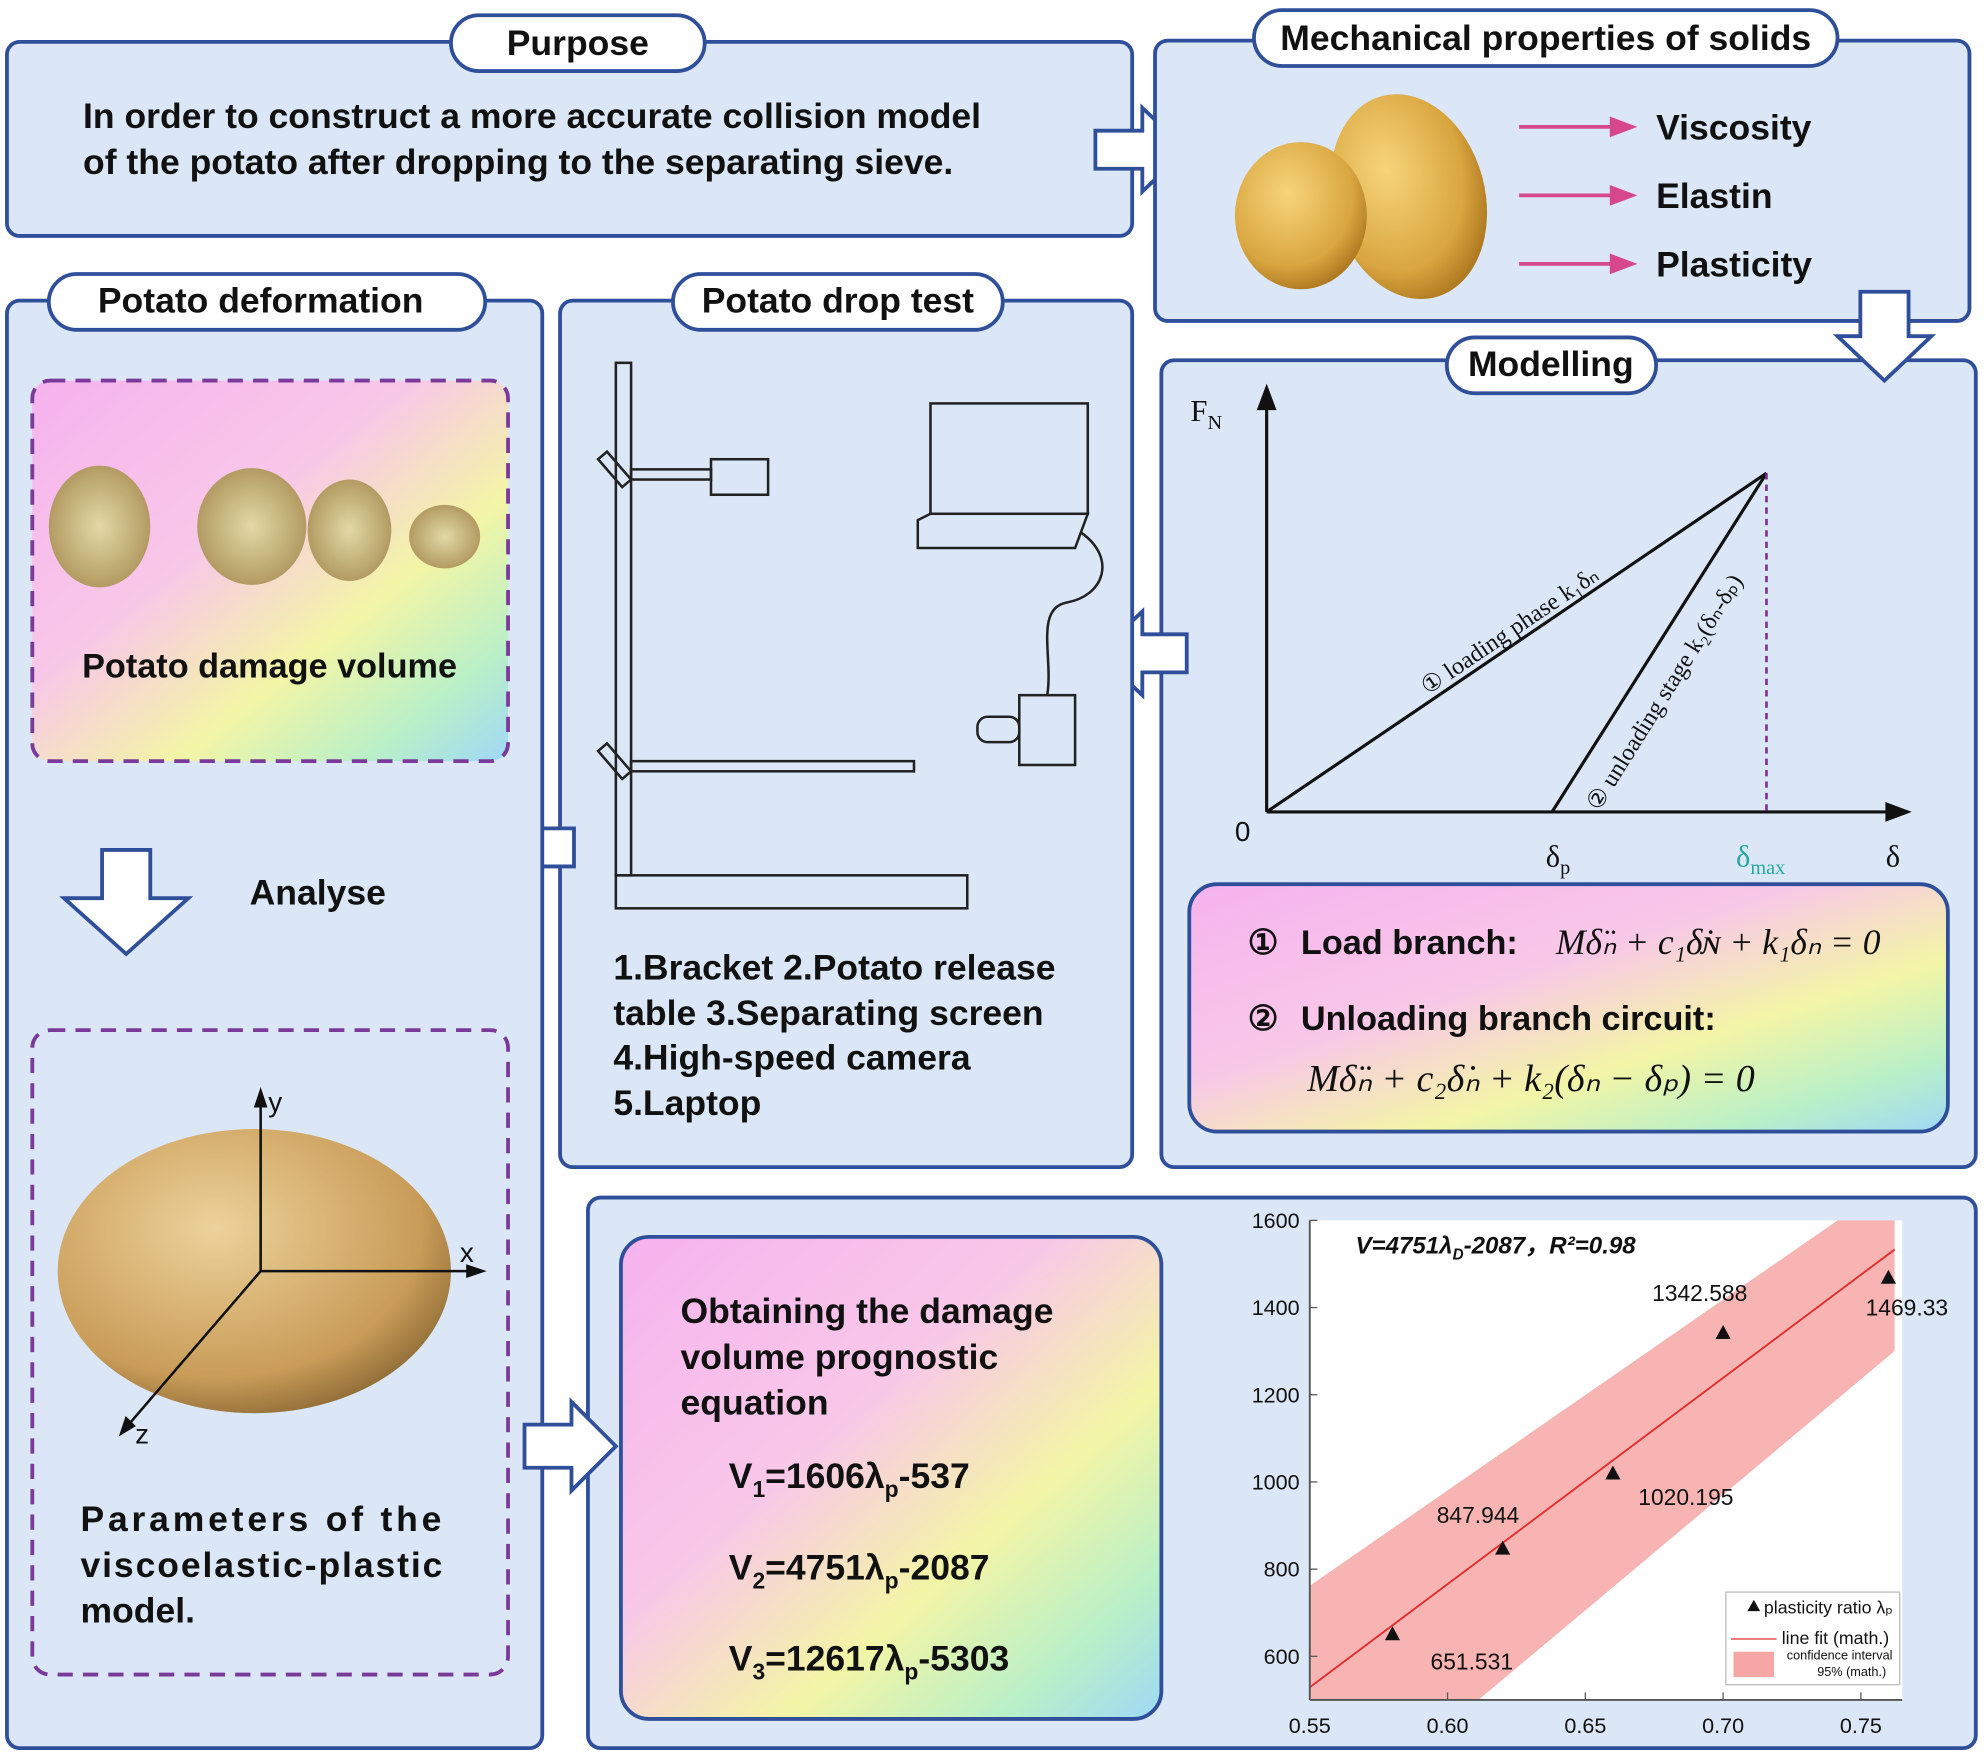 The image size is (1984, 1757). What do you see at coordinates (1243, 831) in the screenshot?
I see `origin: 0` at bounding box center [1243, 831].